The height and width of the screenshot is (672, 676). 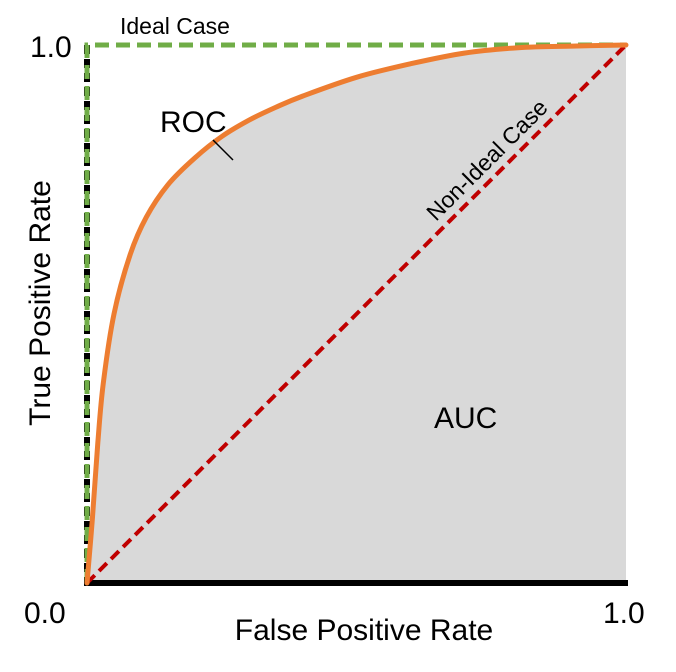 I want to click on y-tick-label-max: 1.0, so click(x=51, y=47).